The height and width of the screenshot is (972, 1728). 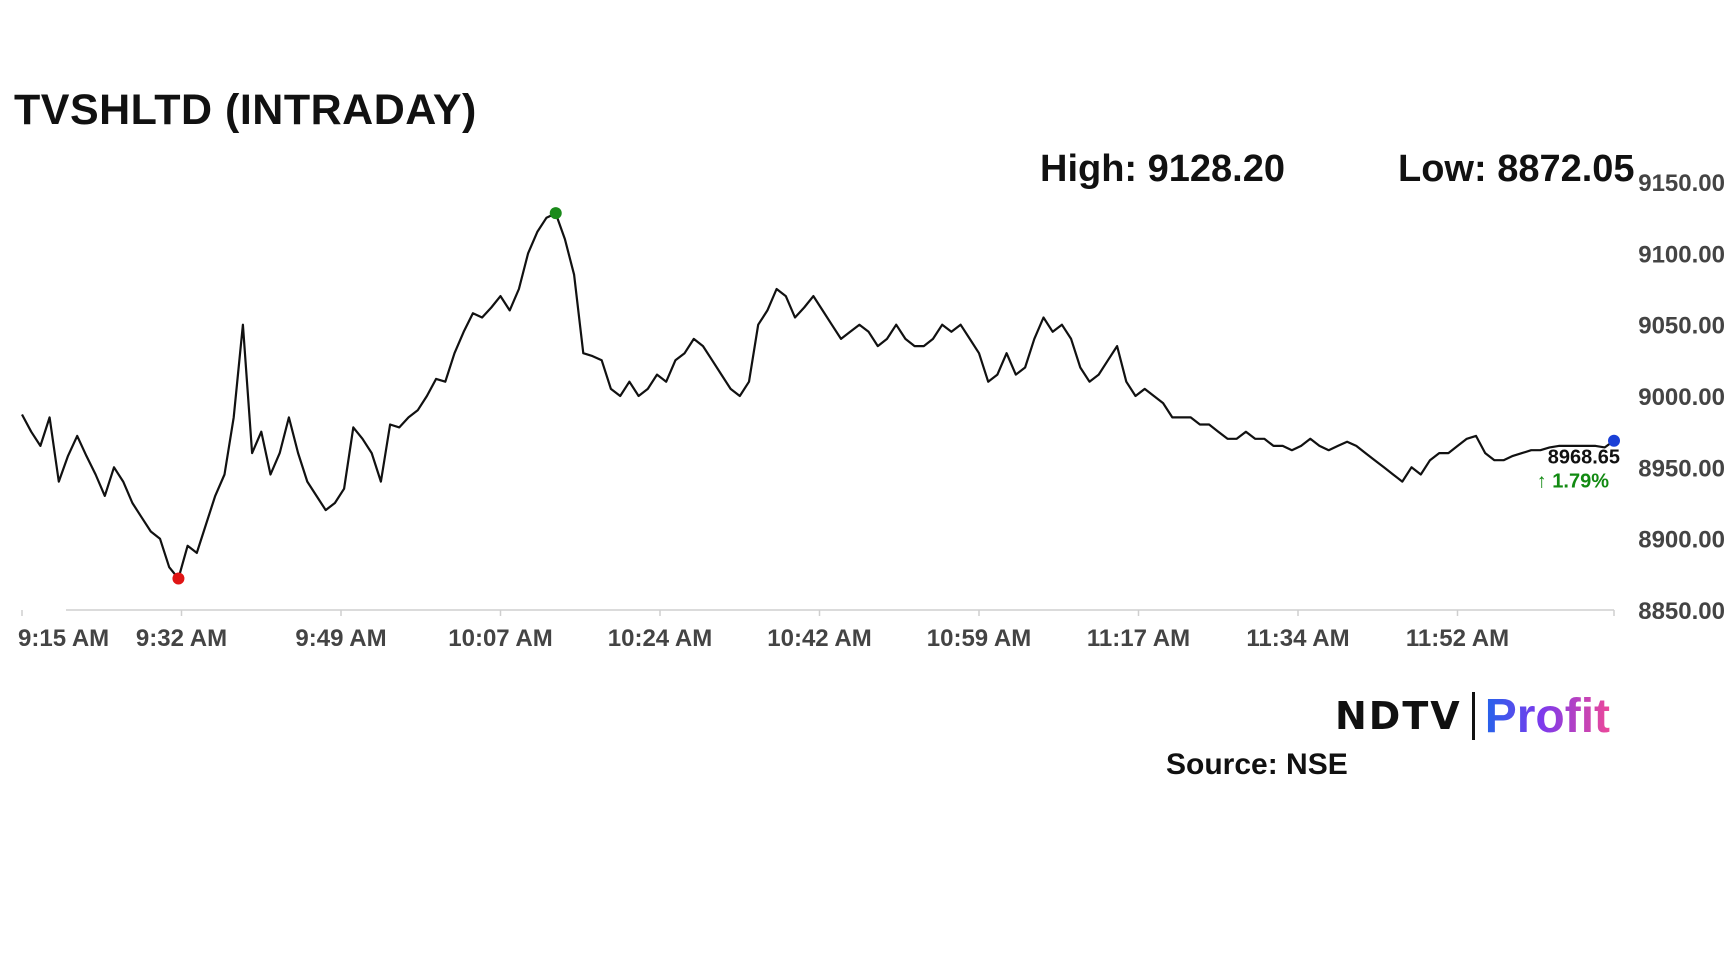 I want to click on x-tick-label: 10:07 AM, so click(x=500, y=638).